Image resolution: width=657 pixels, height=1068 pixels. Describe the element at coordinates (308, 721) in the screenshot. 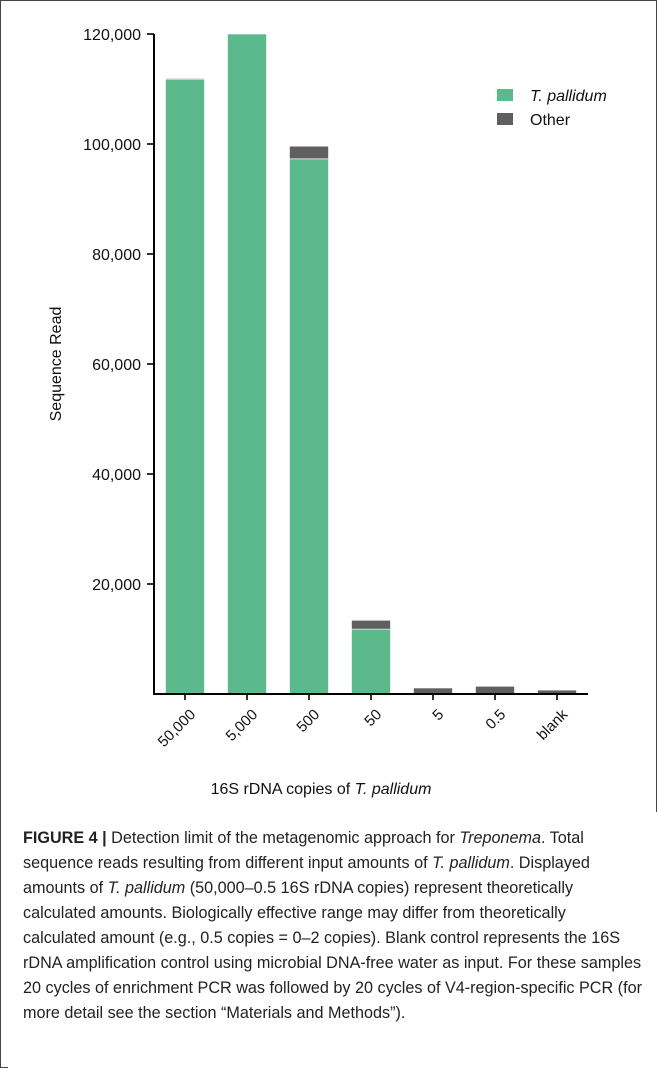

I see `x-tick-label: 500` at that location.